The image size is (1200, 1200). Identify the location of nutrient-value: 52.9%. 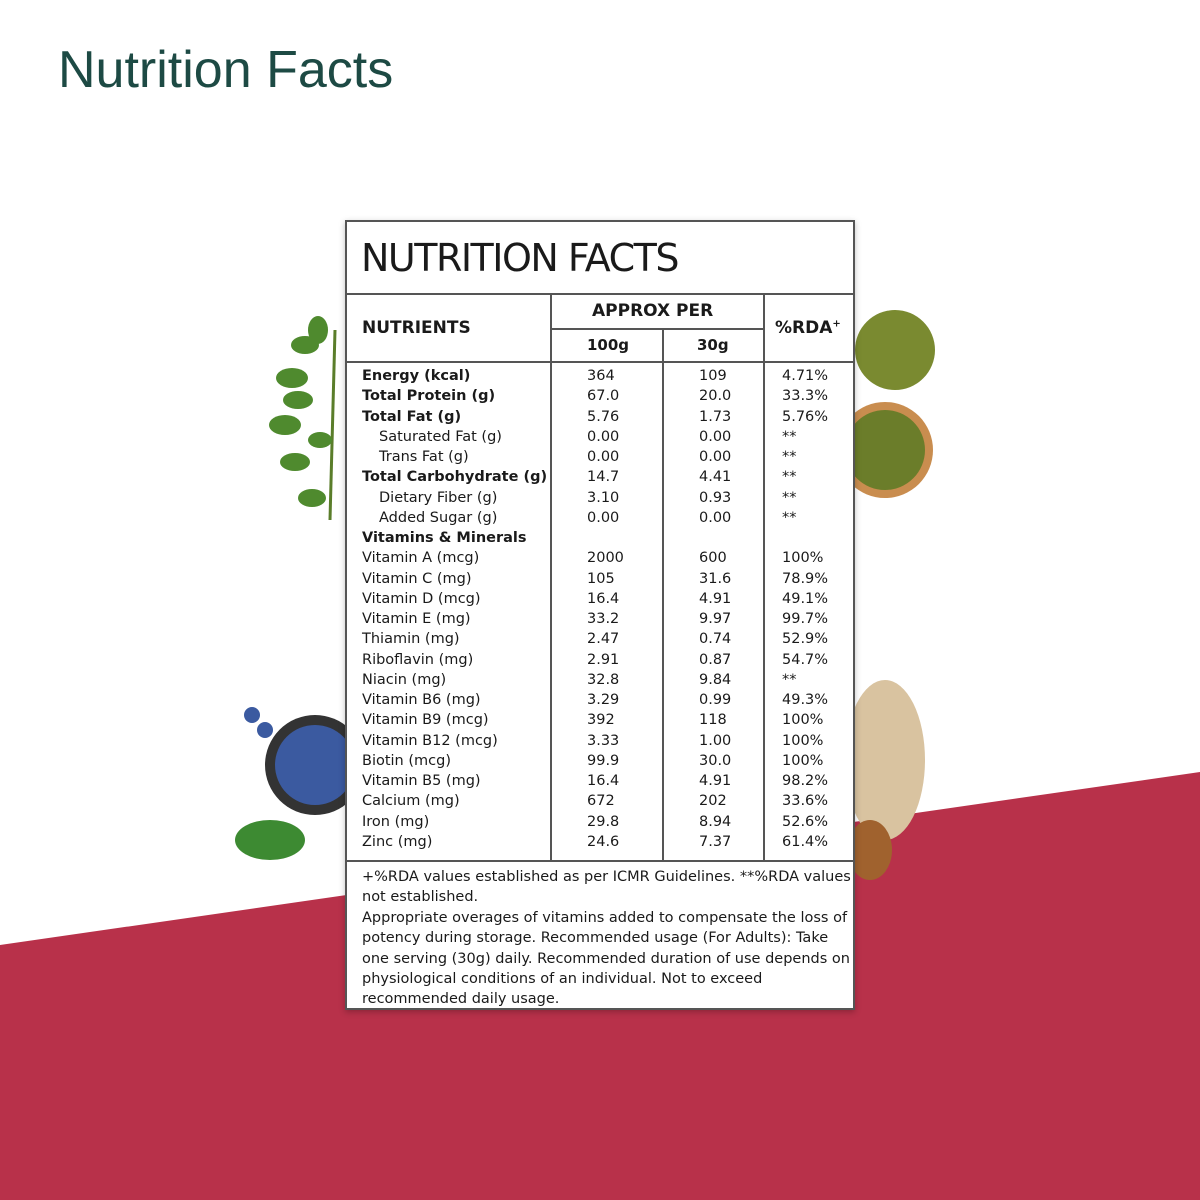
(805, 639).